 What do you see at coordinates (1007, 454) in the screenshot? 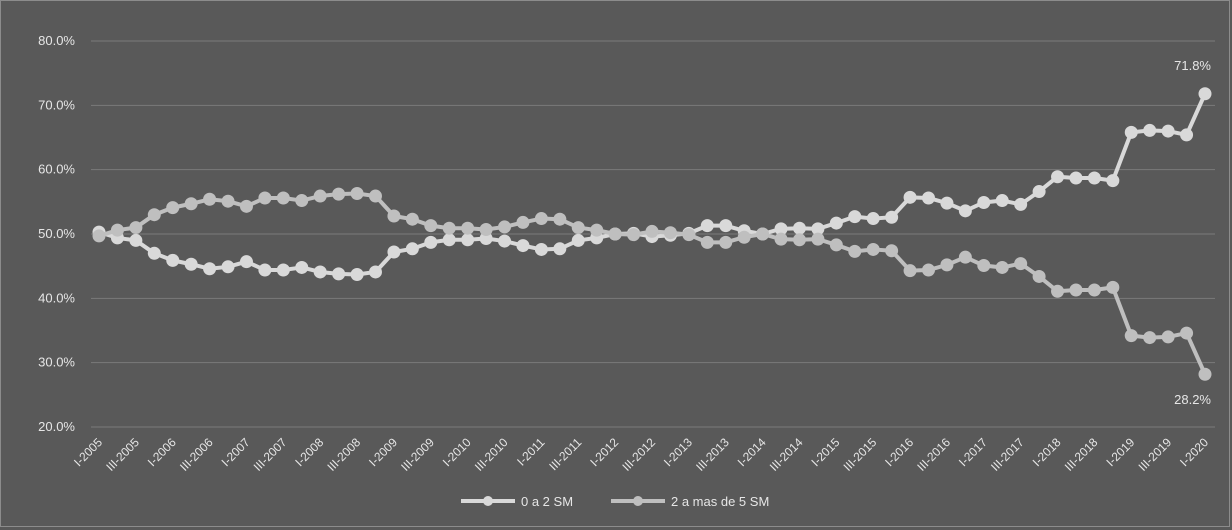
I see `x-tick-label: III-2017` at bounding box center [1007, 454].